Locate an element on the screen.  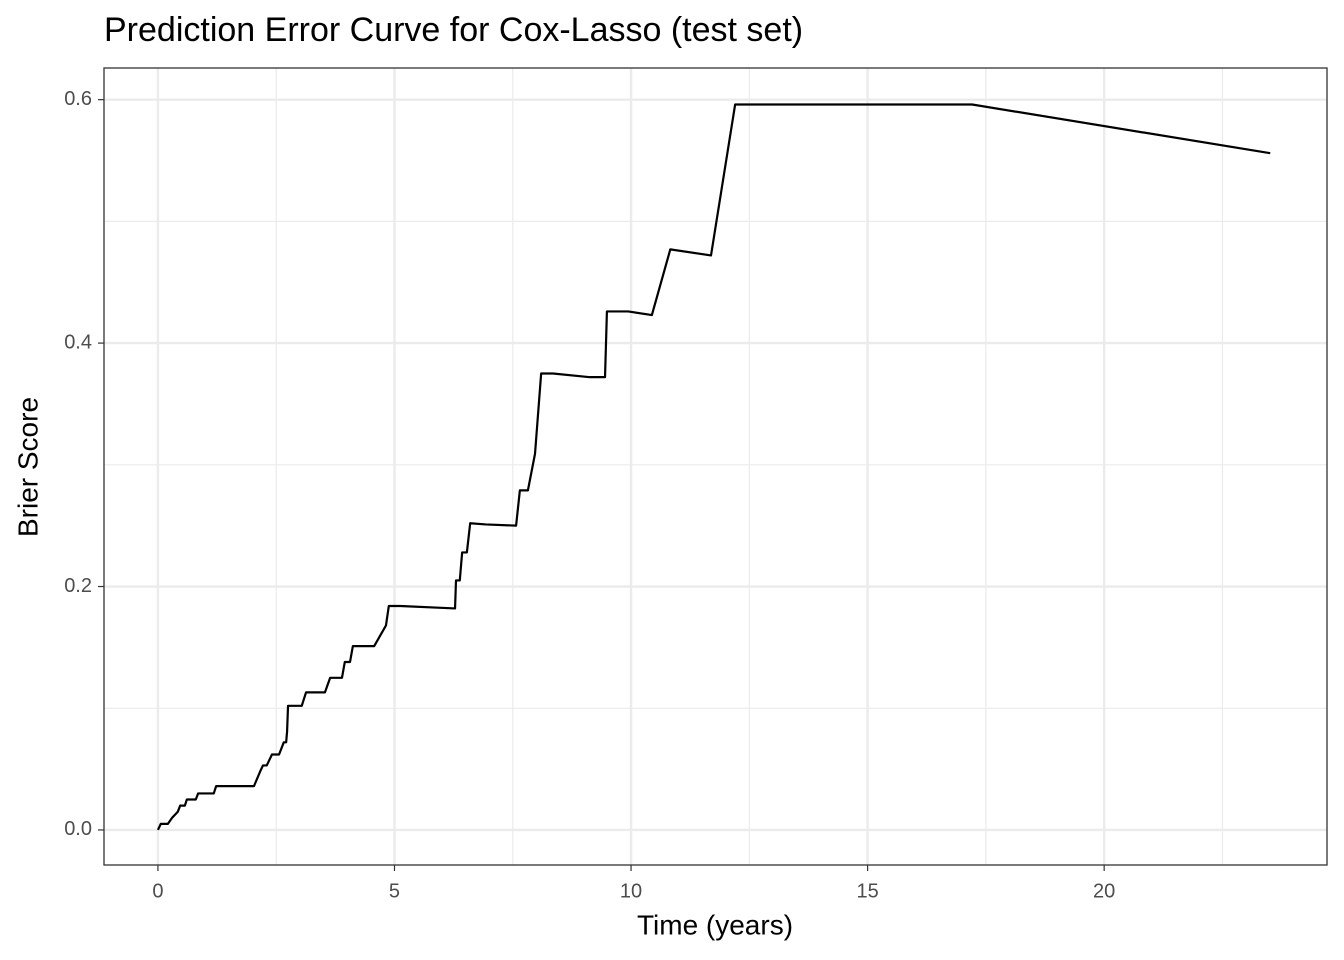
x-tick-label: 10 is located at coordinates (631, 891).